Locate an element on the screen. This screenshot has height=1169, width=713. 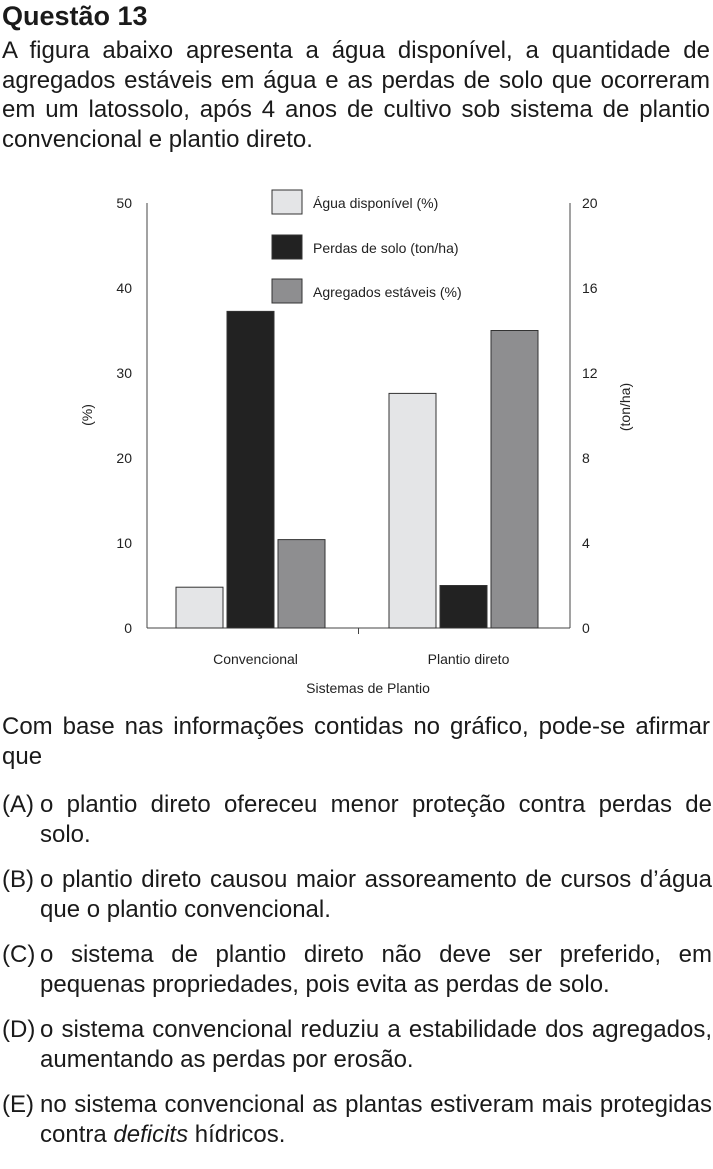
y-tick-label-left: 50 is located at coordinates (124, 203).